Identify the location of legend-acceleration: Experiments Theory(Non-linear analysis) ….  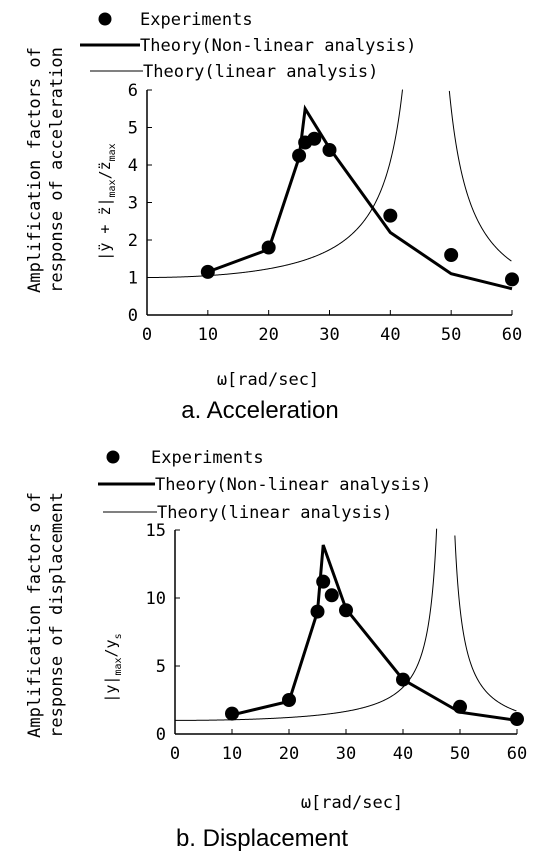
(248, 46).